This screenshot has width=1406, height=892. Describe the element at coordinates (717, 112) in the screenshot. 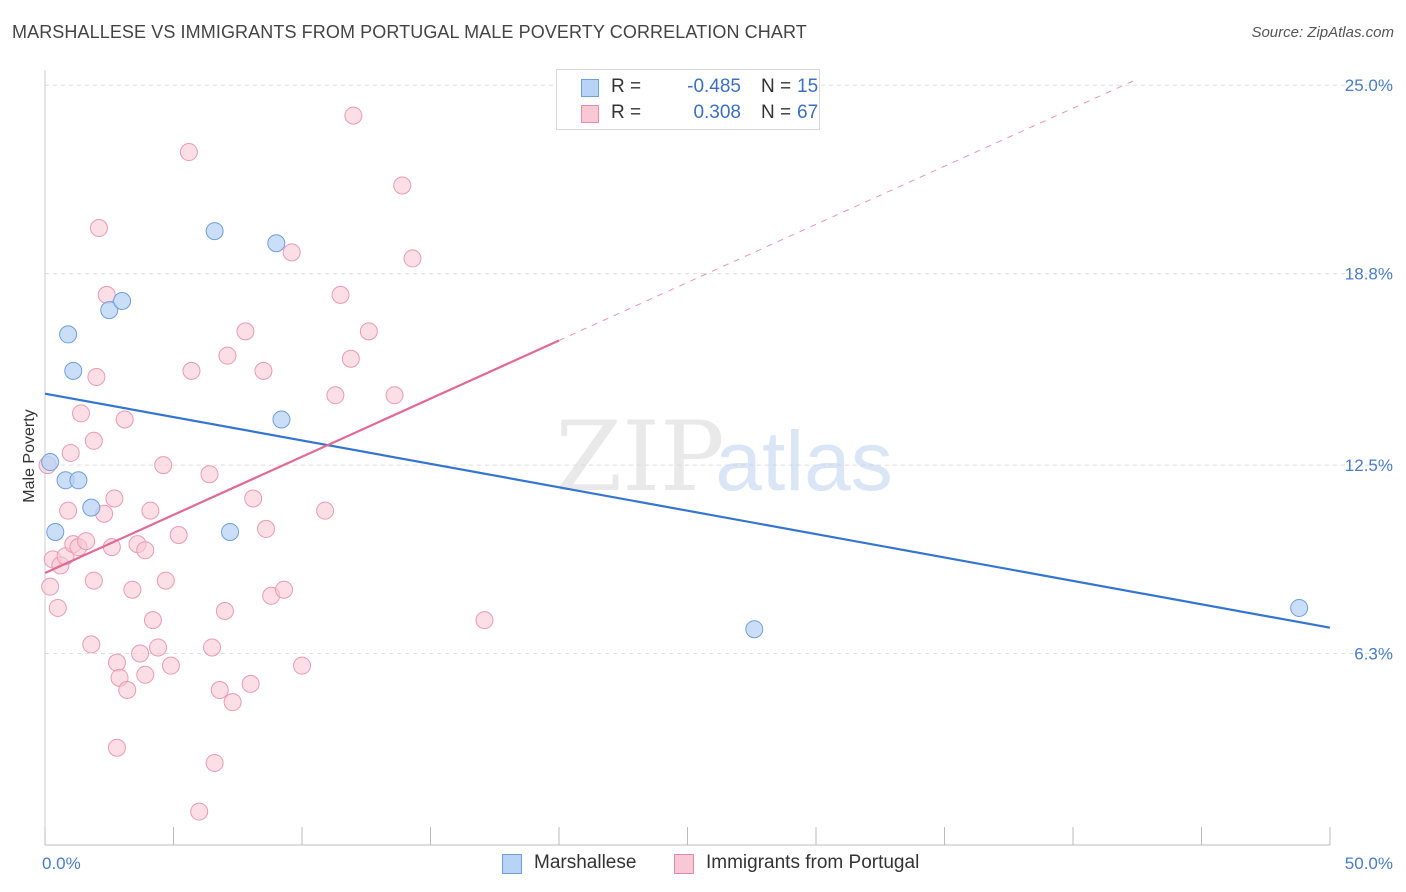

I see `legend-r-value-portugal: 0.308` at that location.